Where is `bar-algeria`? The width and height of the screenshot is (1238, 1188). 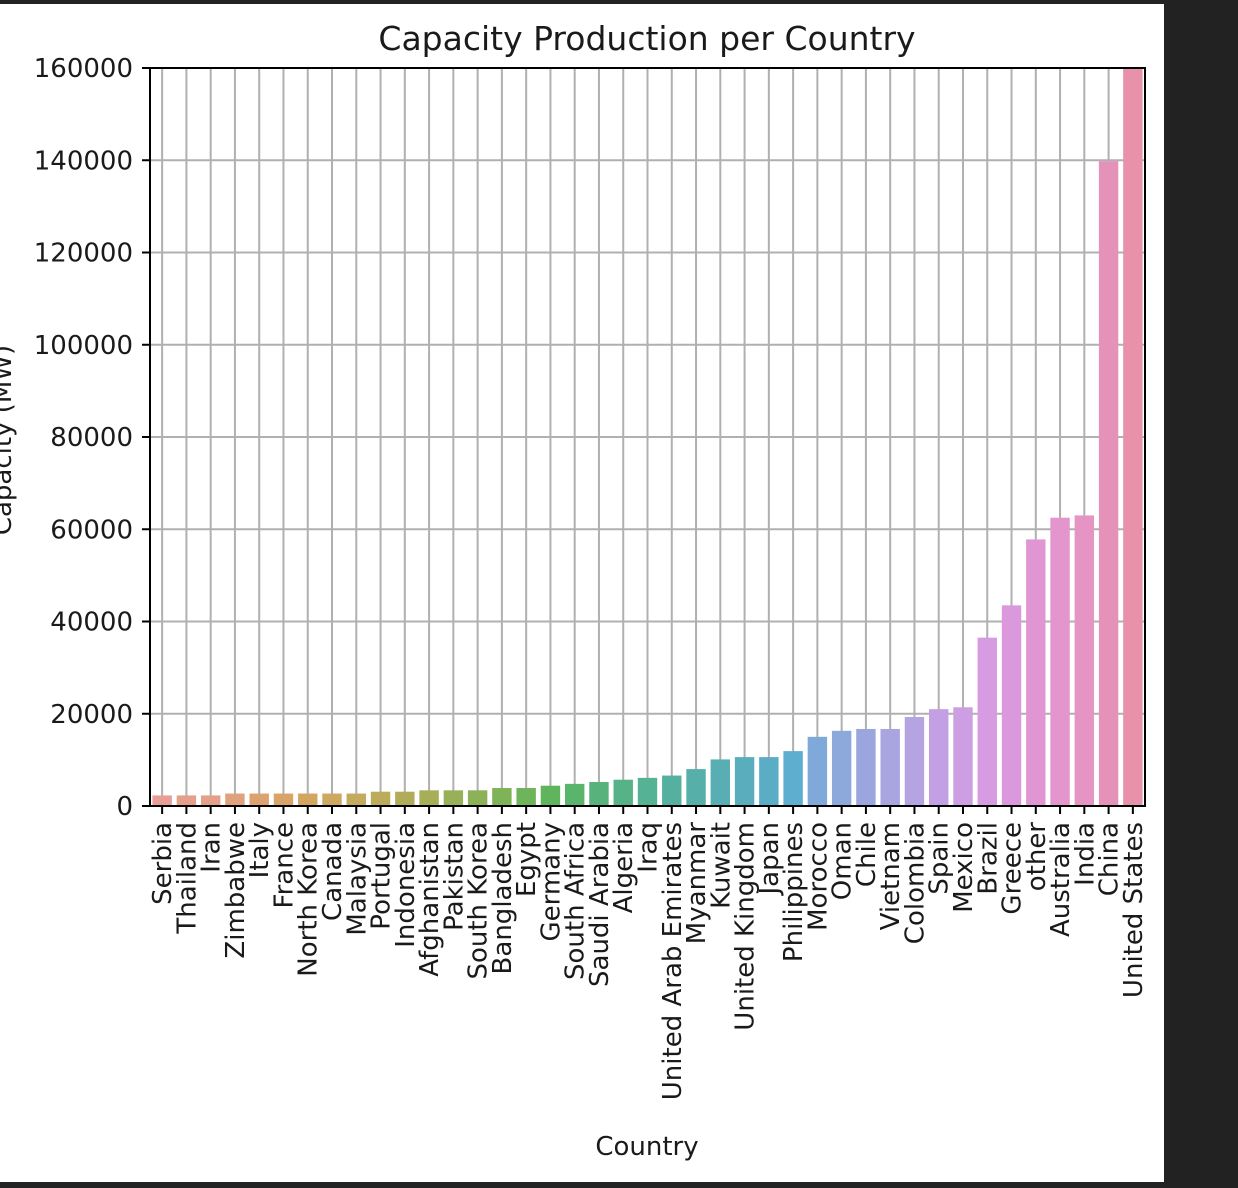 bar-algeria is located at coordinates (623, 792).